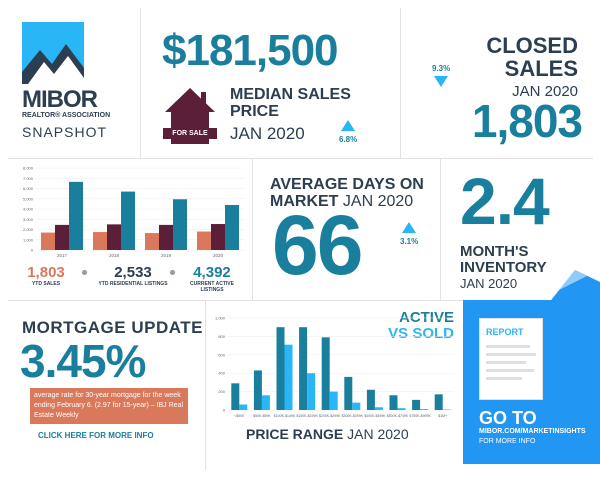  Describe the element at coordinates (190, 133) in the screenshot. I see `for-sale-badge: FOR SALE` at that location.